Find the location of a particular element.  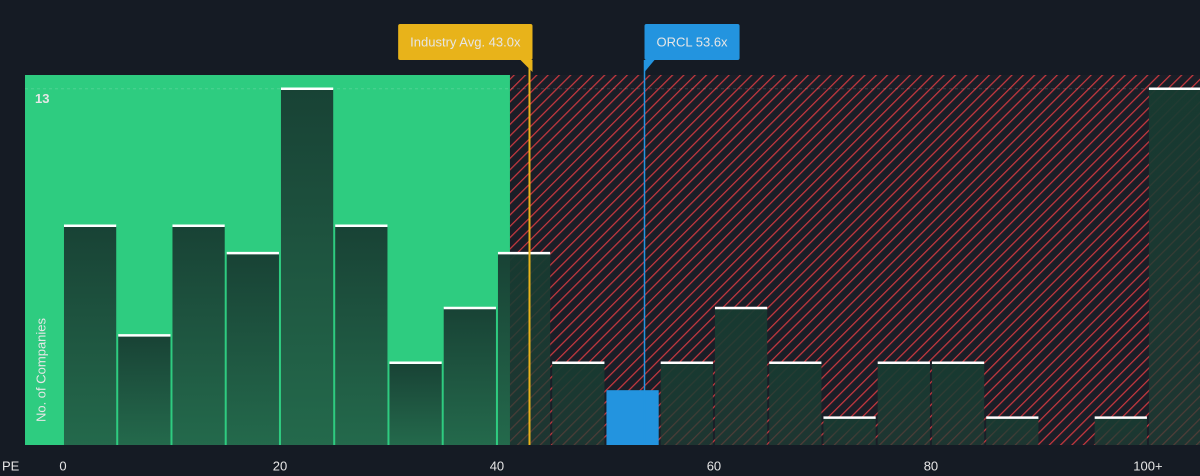

y-axis-label: No. of Companies is located at coordinates (40, 369).